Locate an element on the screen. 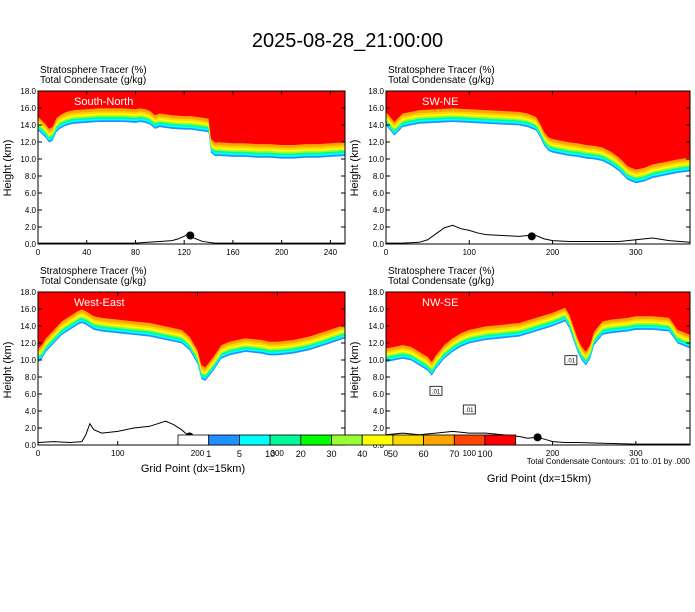 This screenshot has width=695, height=612. panel-label: South-North is located at coordinates (103, 102).